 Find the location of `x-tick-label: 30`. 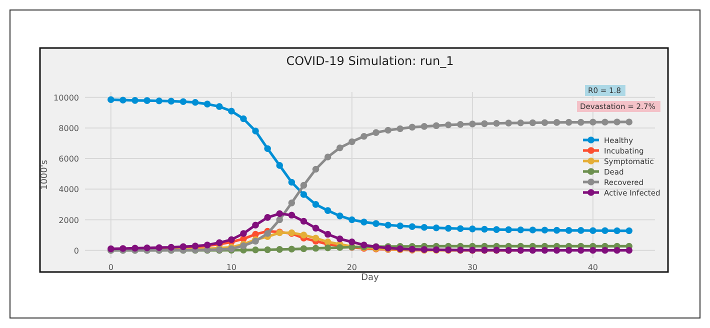

x-tick-label: 30 is located at coordinates (472, 267).